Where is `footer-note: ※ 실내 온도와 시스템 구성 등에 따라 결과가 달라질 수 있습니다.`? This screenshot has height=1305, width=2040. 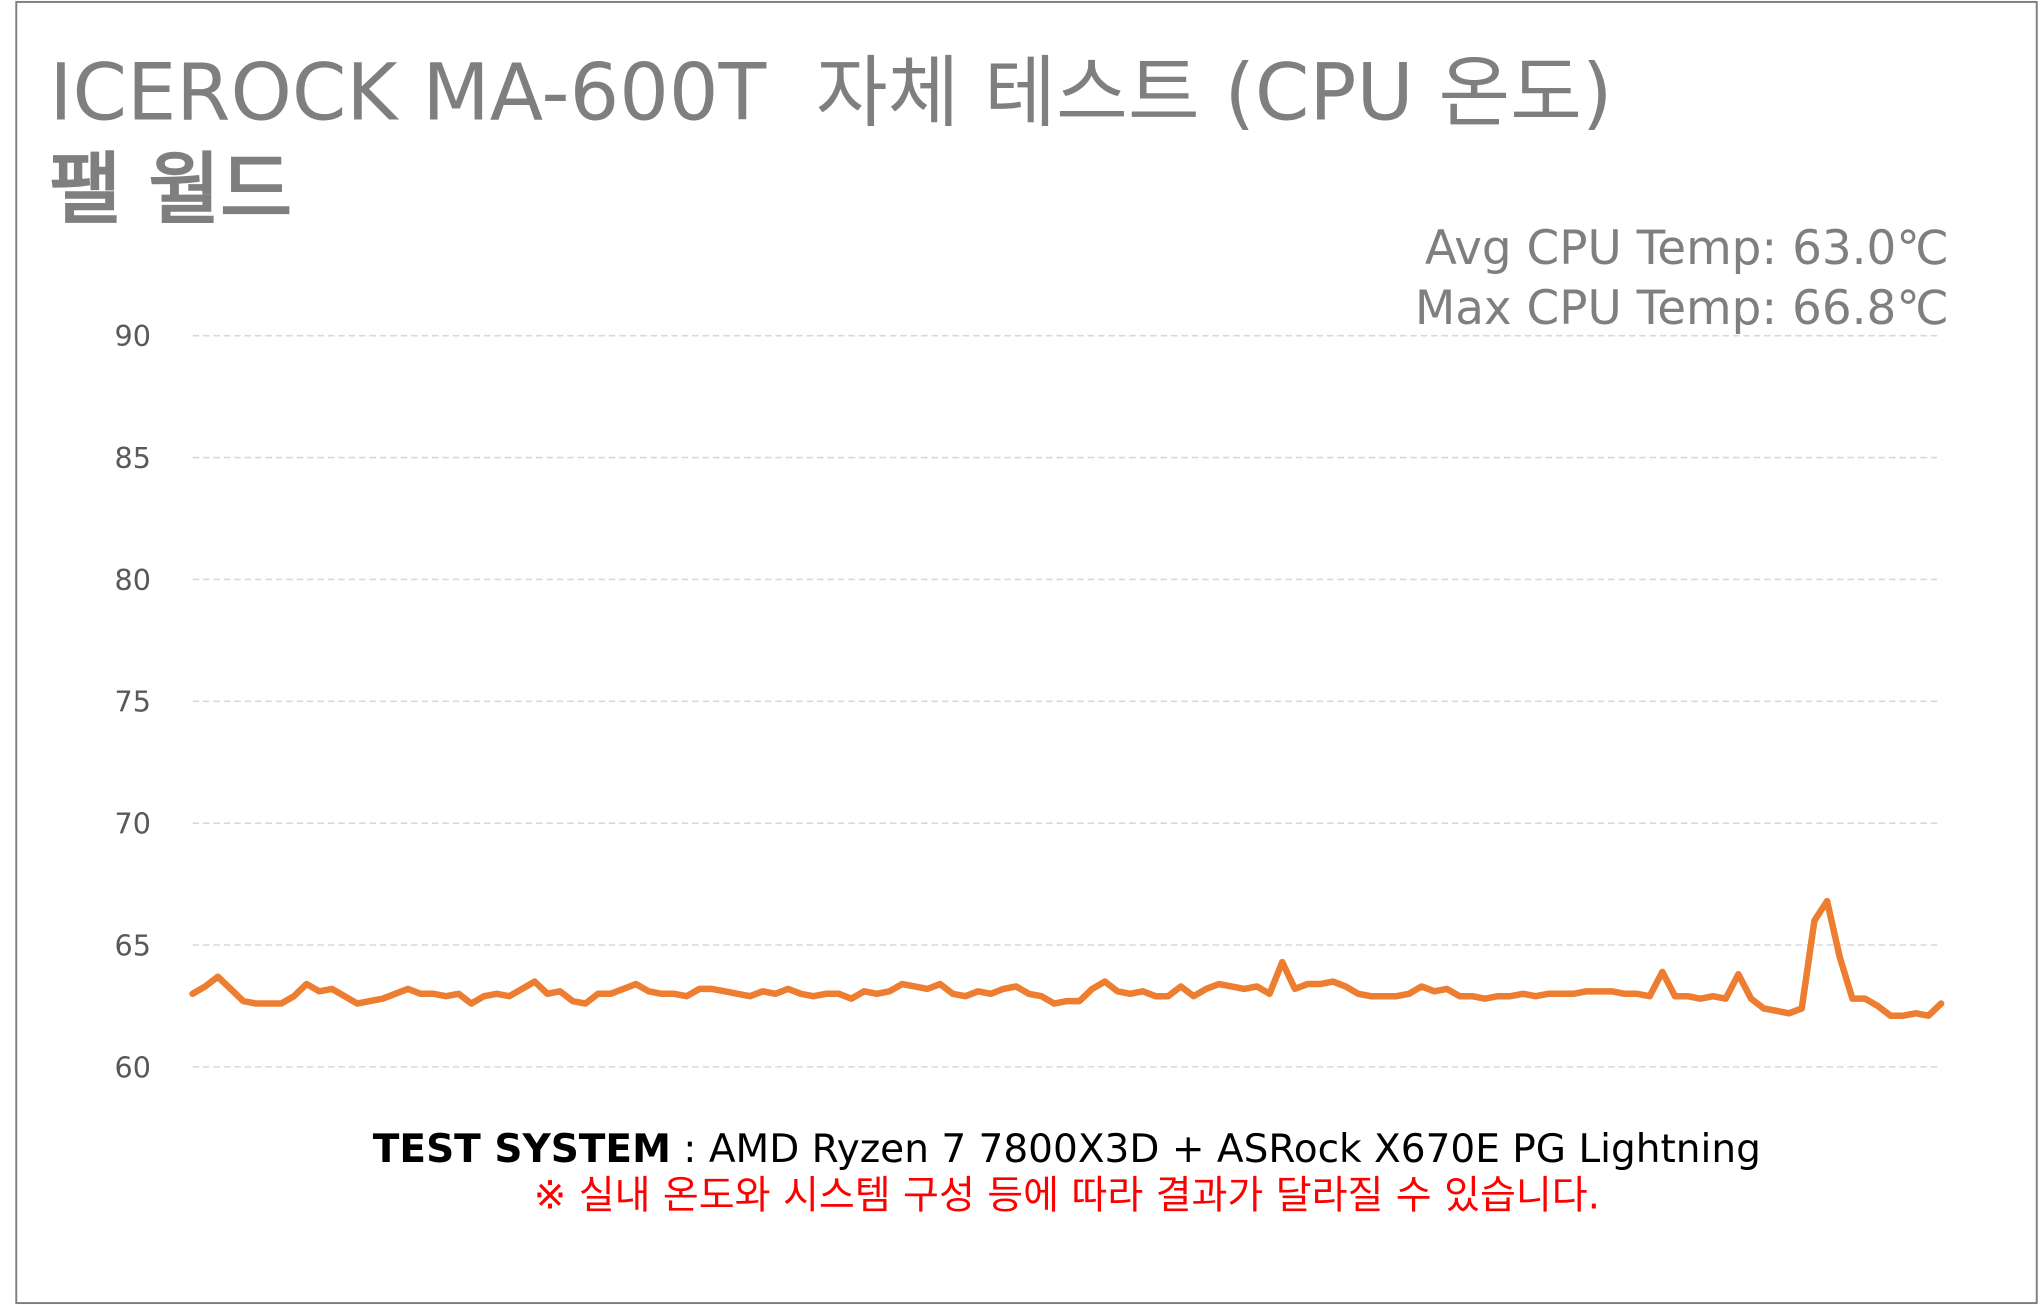 footer-note: ※ 실내 온도와 시스템 구성 등에 따라 결과가 달라질 수 있습니다. is located at coordinates (1067, 1196).